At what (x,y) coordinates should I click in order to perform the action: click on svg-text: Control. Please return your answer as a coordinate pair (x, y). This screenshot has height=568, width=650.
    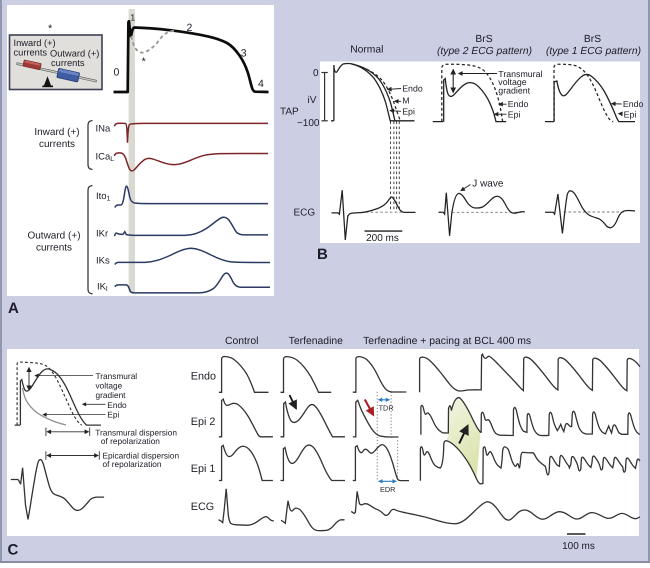
    Looking at the image, I should click on (242, 341).